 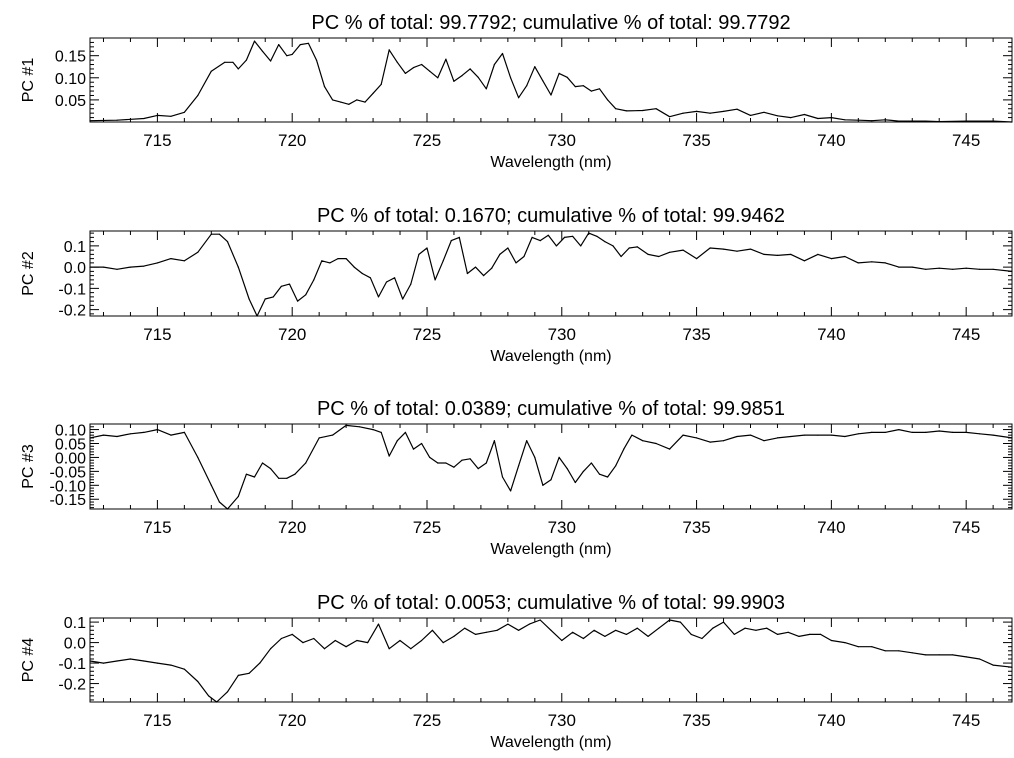 What do you see at coordinates (562, 140) in the screenshot?
I see `x-tick-label: 730` at bounding box center [562, 140].